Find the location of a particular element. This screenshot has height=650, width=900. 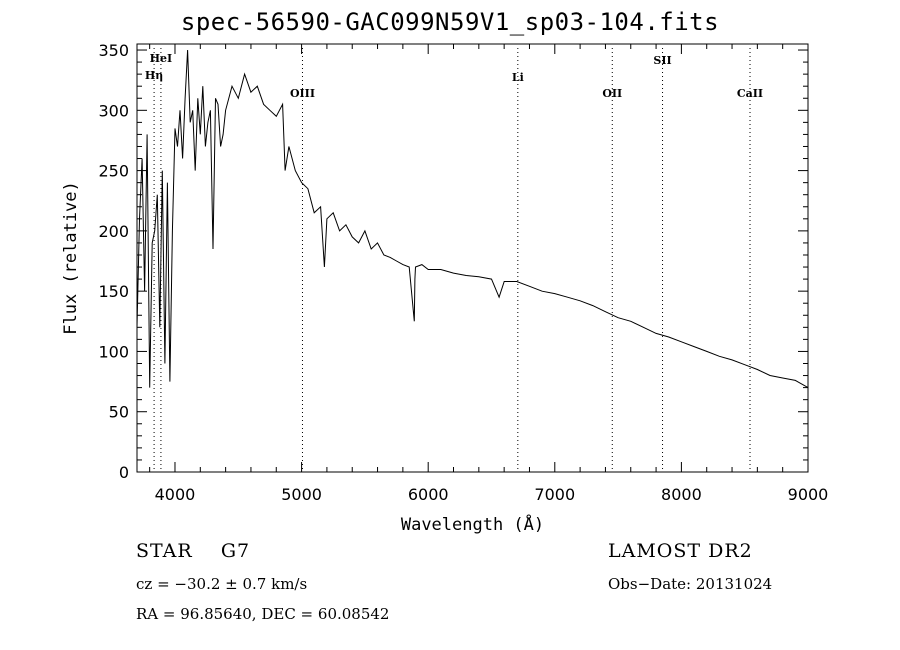

chart-title: spec-56590-GAC099N59V1_sp03-104.fits is located at coordinates (450, 22).